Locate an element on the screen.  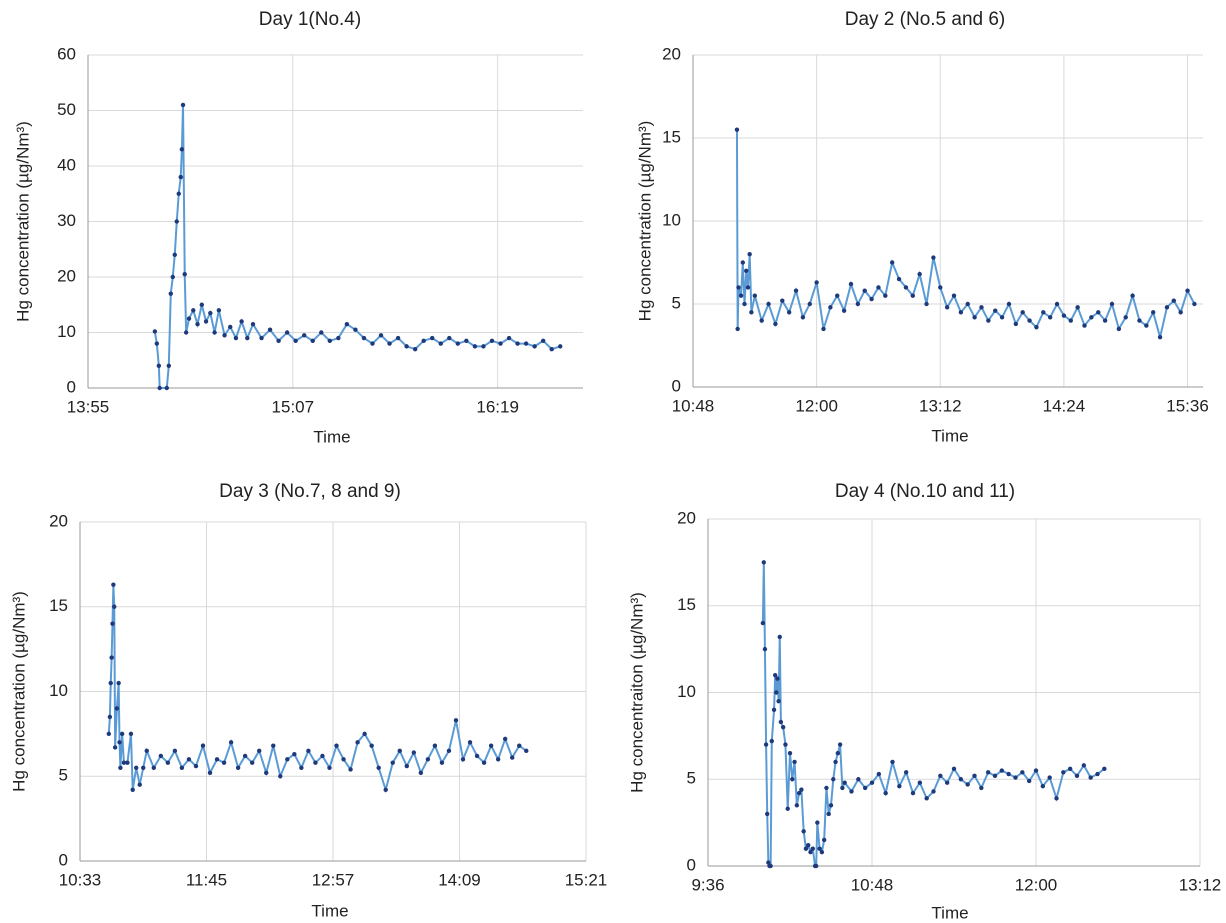
x-tick-label: 14:24 is located at coordinates (1064, 405).